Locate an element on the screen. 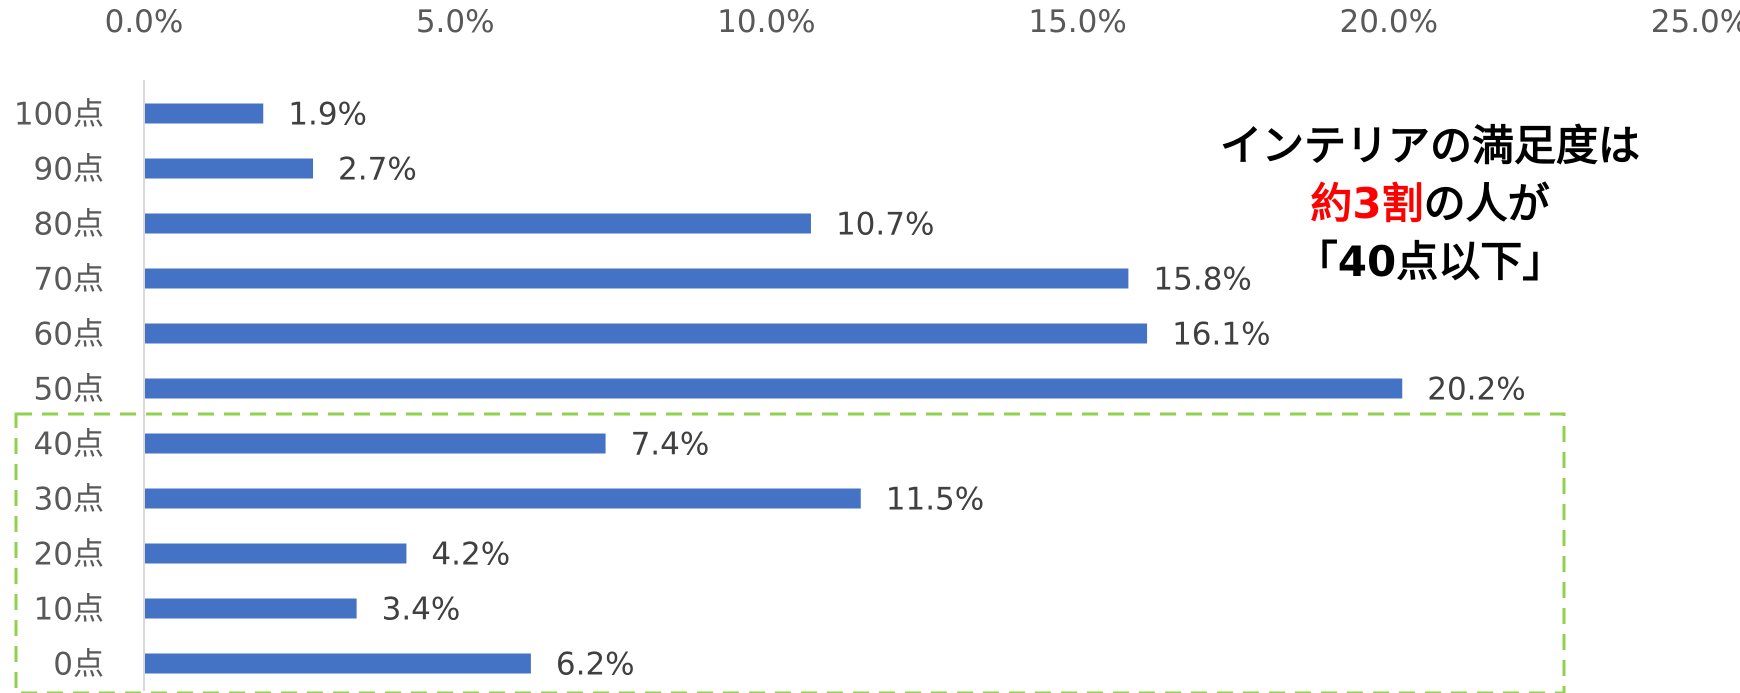 The width and height of the screenshot is (1740, 693). x-tick-label: 10.0% is located at coordinates (766, 22).